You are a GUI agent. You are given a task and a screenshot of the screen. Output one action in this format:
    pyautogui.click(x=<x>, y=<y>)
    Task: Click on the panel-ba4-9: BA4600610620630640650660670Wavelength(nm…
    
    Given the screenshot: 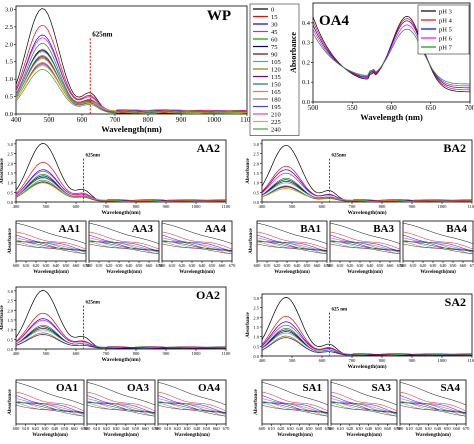 What is the action you would take?
    pyautogui.click(x=437, y=247)
    